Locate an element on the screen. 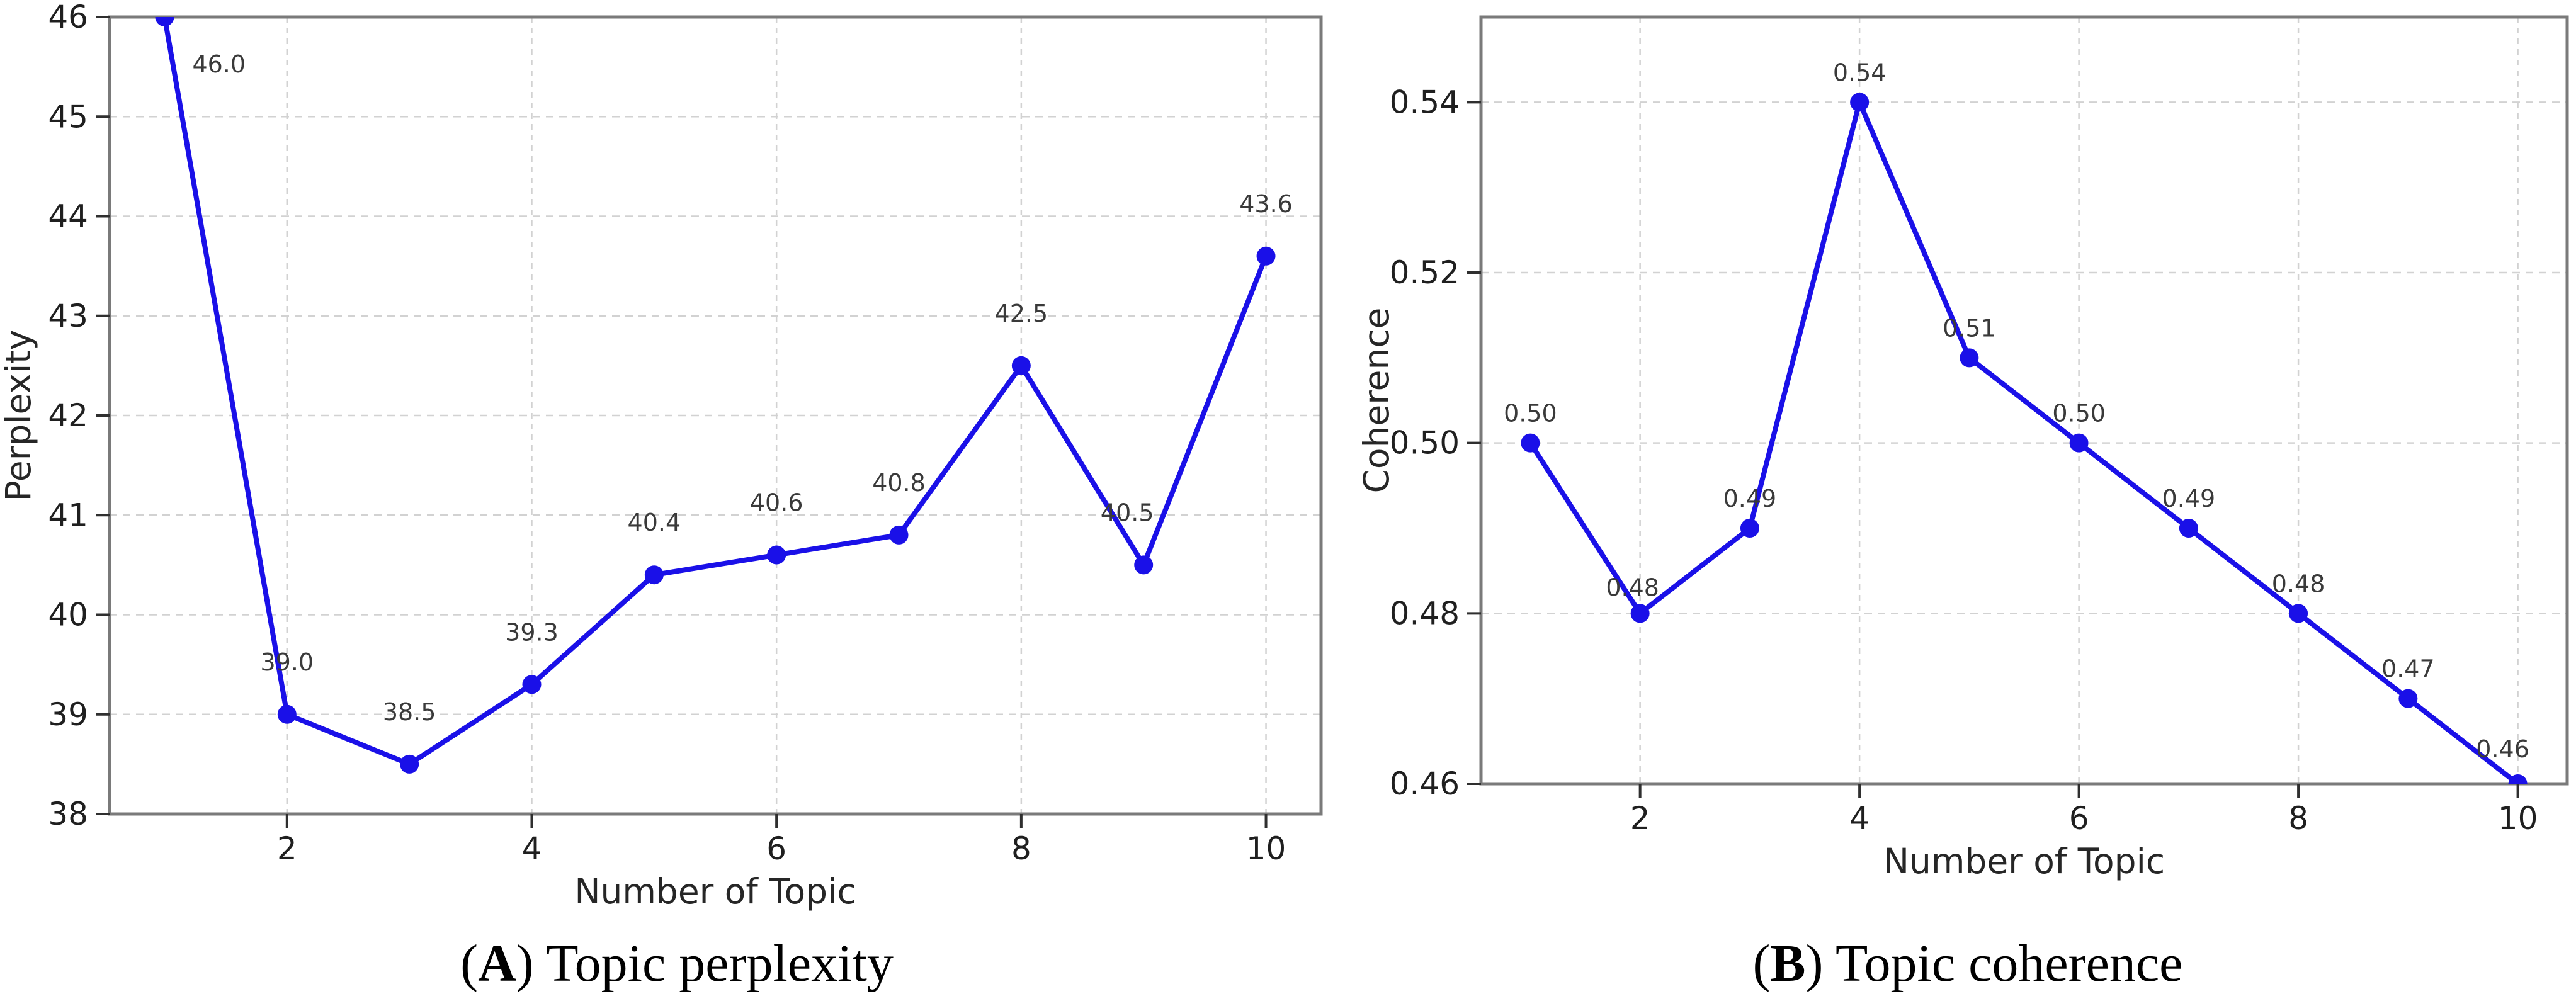  data-point-label: 43.6 is located at coordinates (1266, 204).